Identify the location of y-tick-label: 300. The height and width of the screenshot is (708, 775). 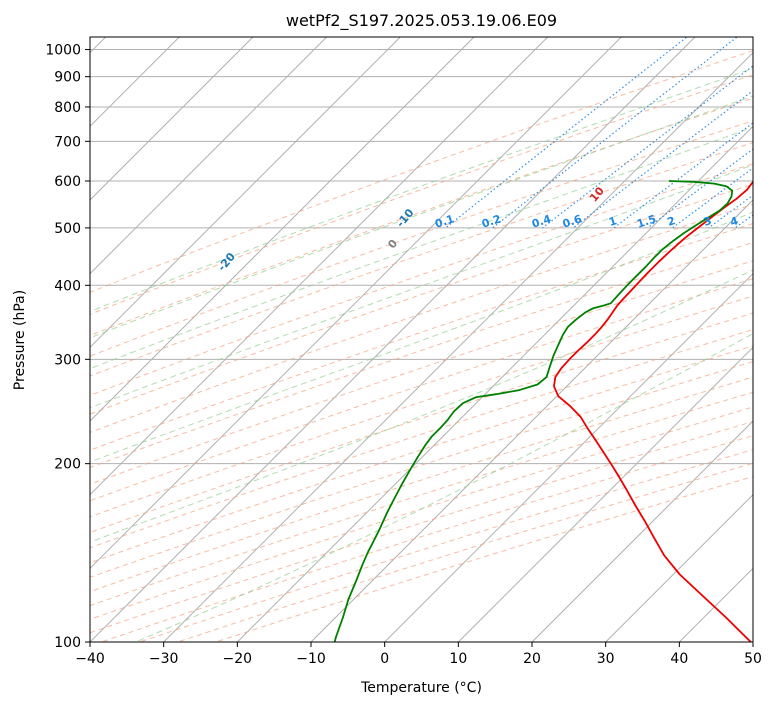
(67, 360).